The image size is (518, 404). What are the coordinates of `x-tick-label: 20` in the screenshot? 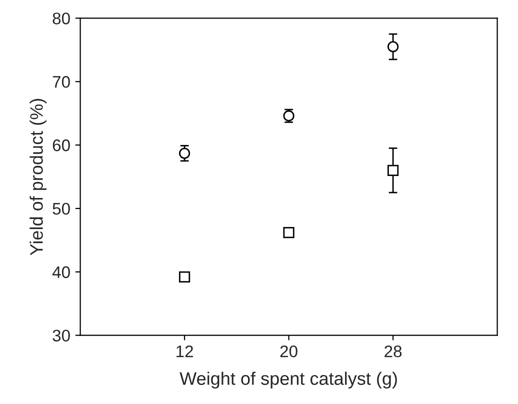 It's located at (289, 351).